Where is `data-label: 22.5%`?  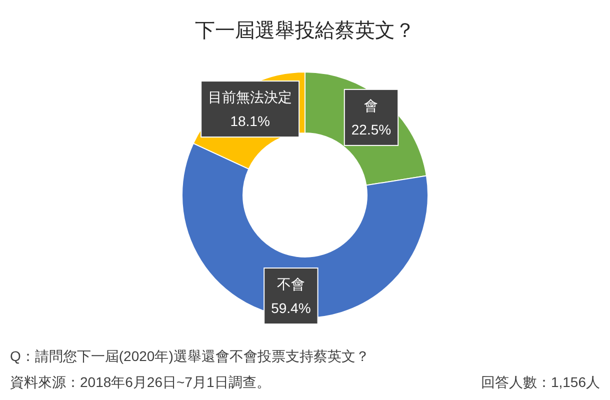
data-label: 22.5% is located at coordinates (371, 129).